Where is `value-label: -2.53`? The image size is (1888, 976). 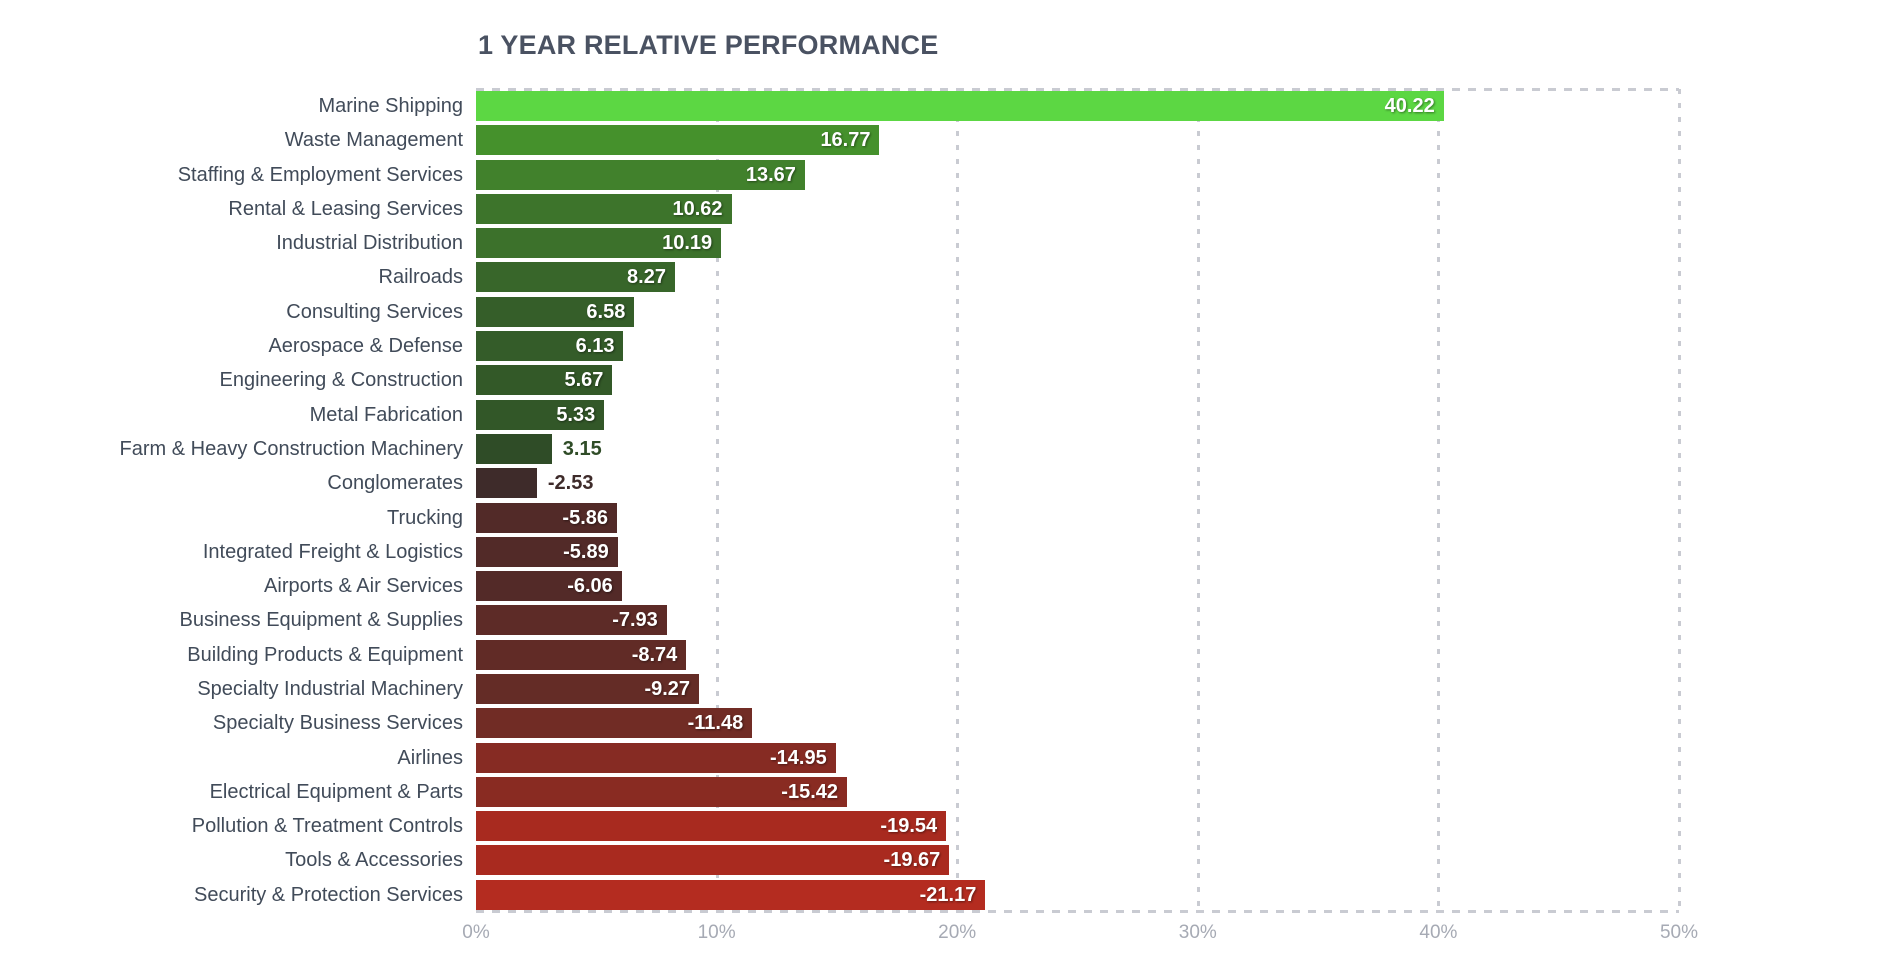 value-label: -2.53 is located at coordinates (570, 483).